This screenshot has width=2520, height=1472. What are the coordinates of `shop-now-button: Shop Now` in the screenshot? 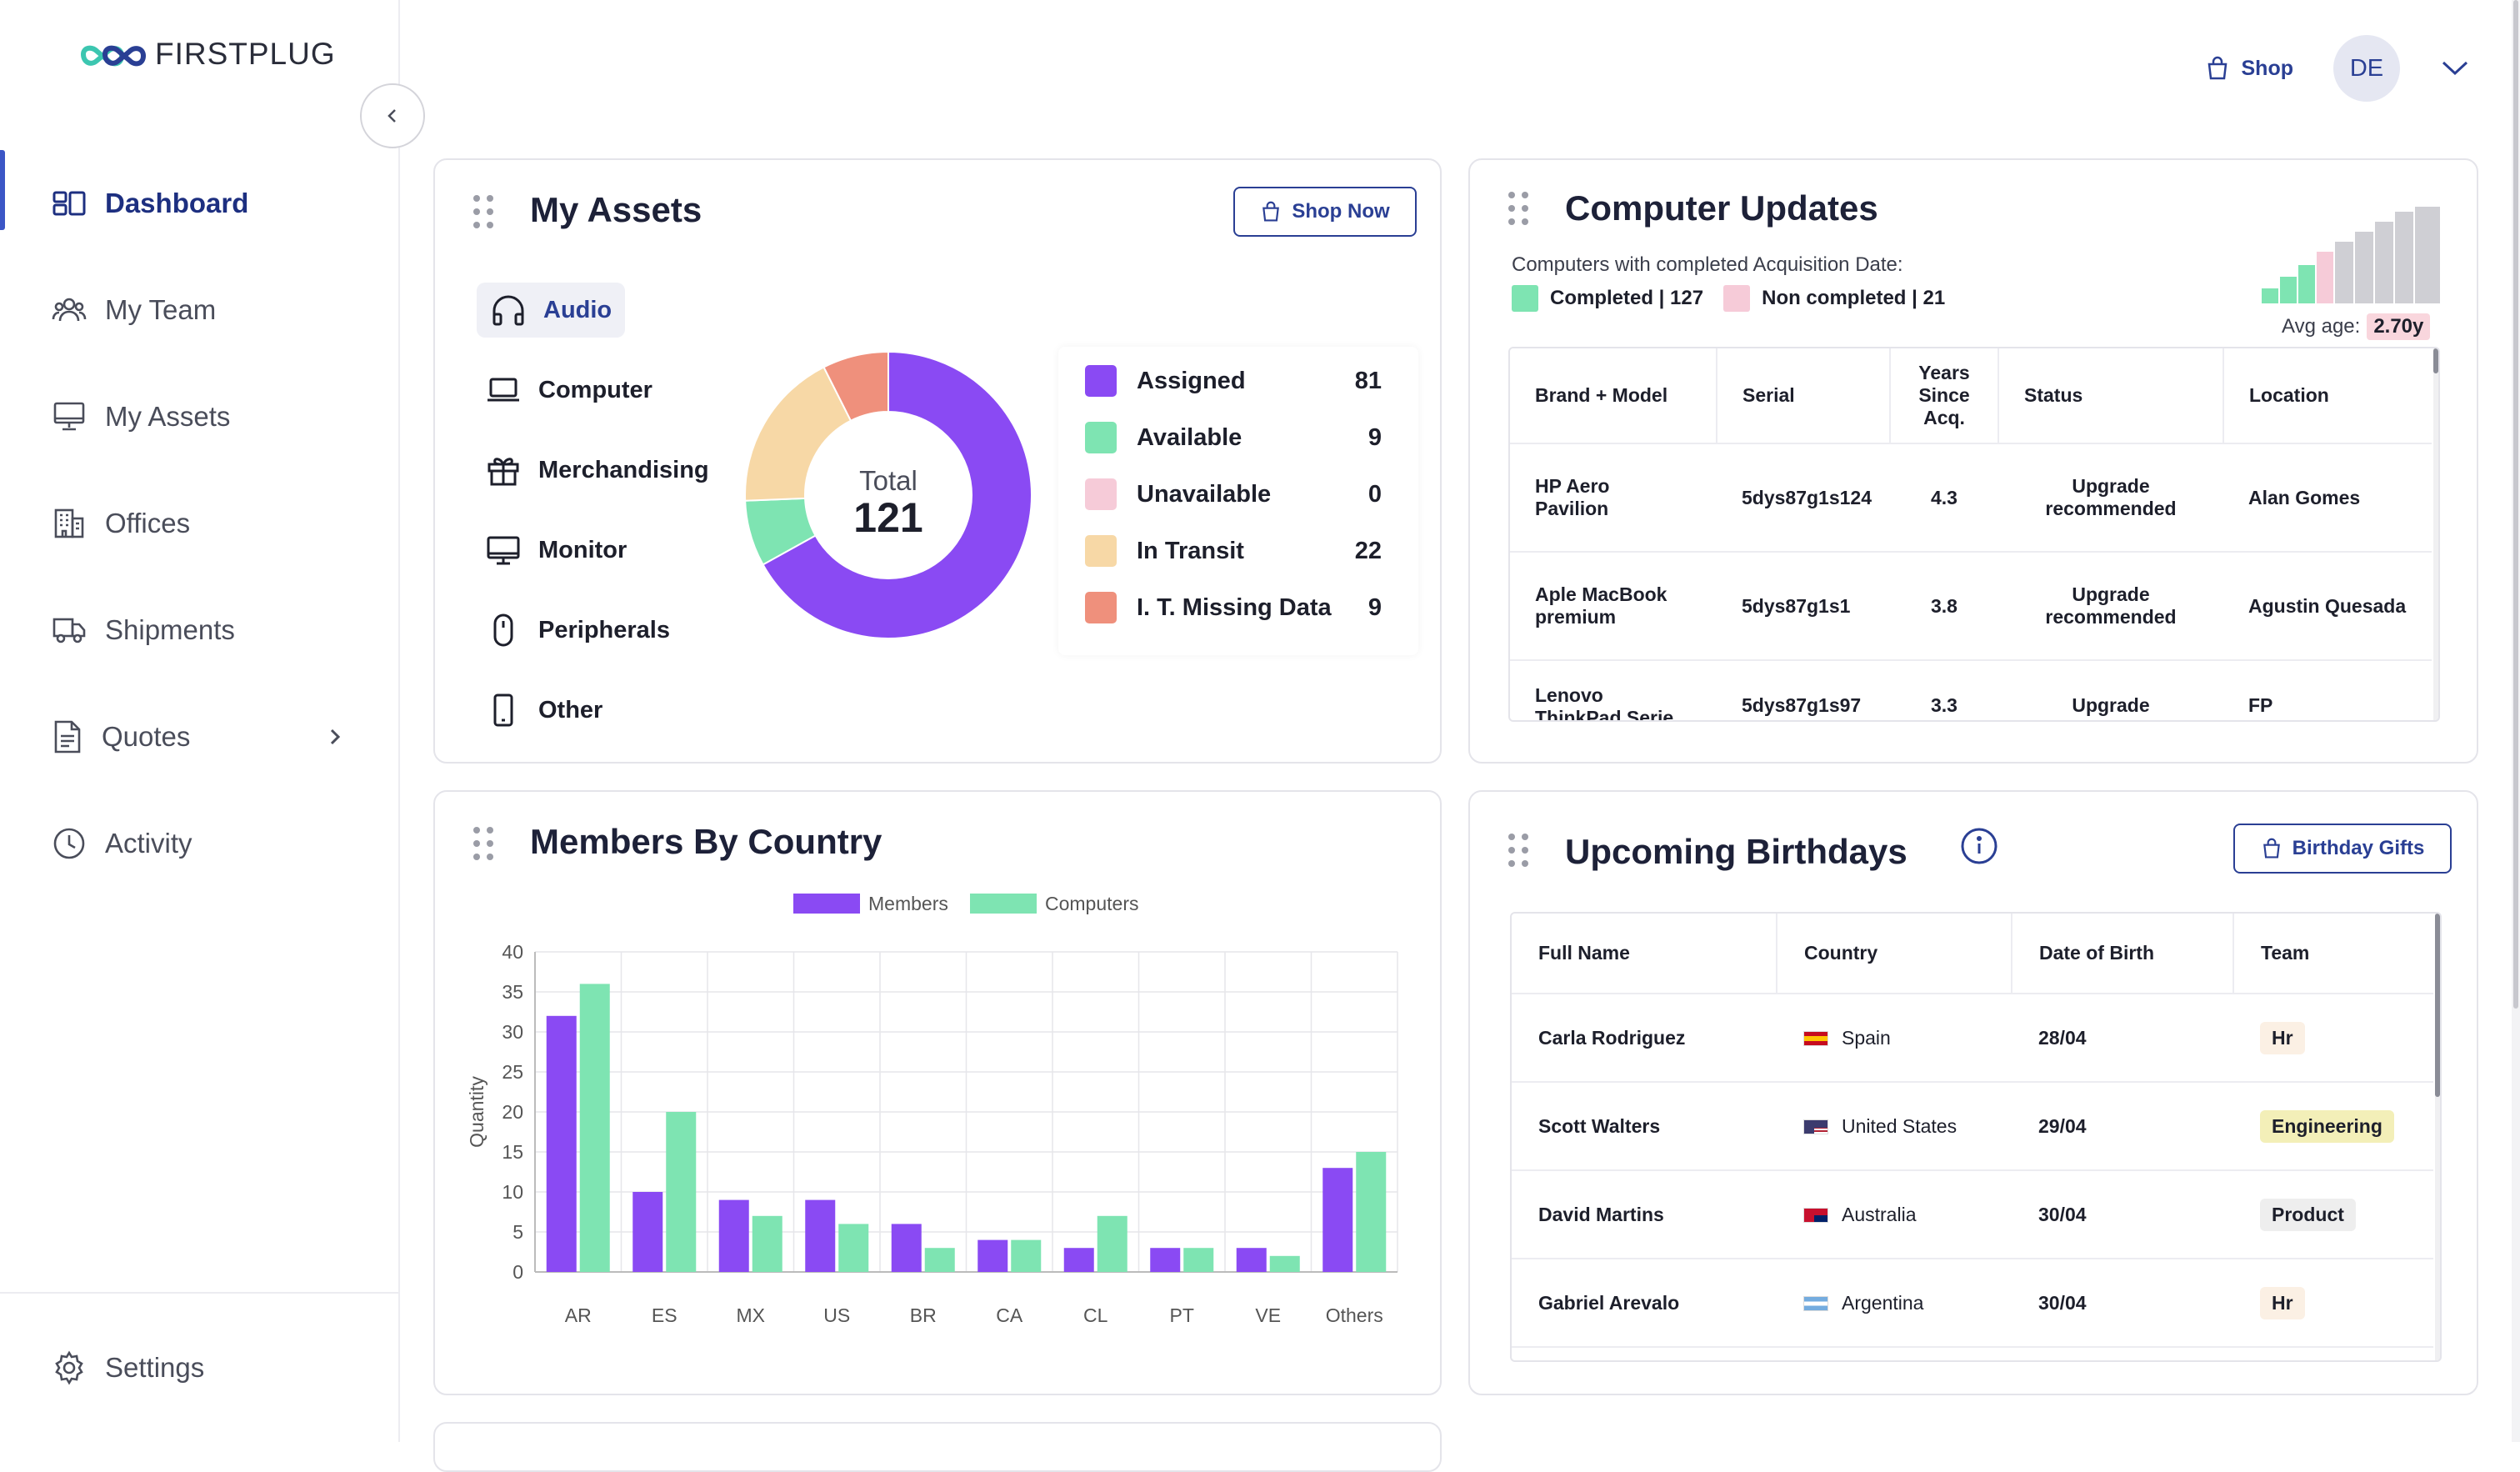 It's located at (1325, 212).